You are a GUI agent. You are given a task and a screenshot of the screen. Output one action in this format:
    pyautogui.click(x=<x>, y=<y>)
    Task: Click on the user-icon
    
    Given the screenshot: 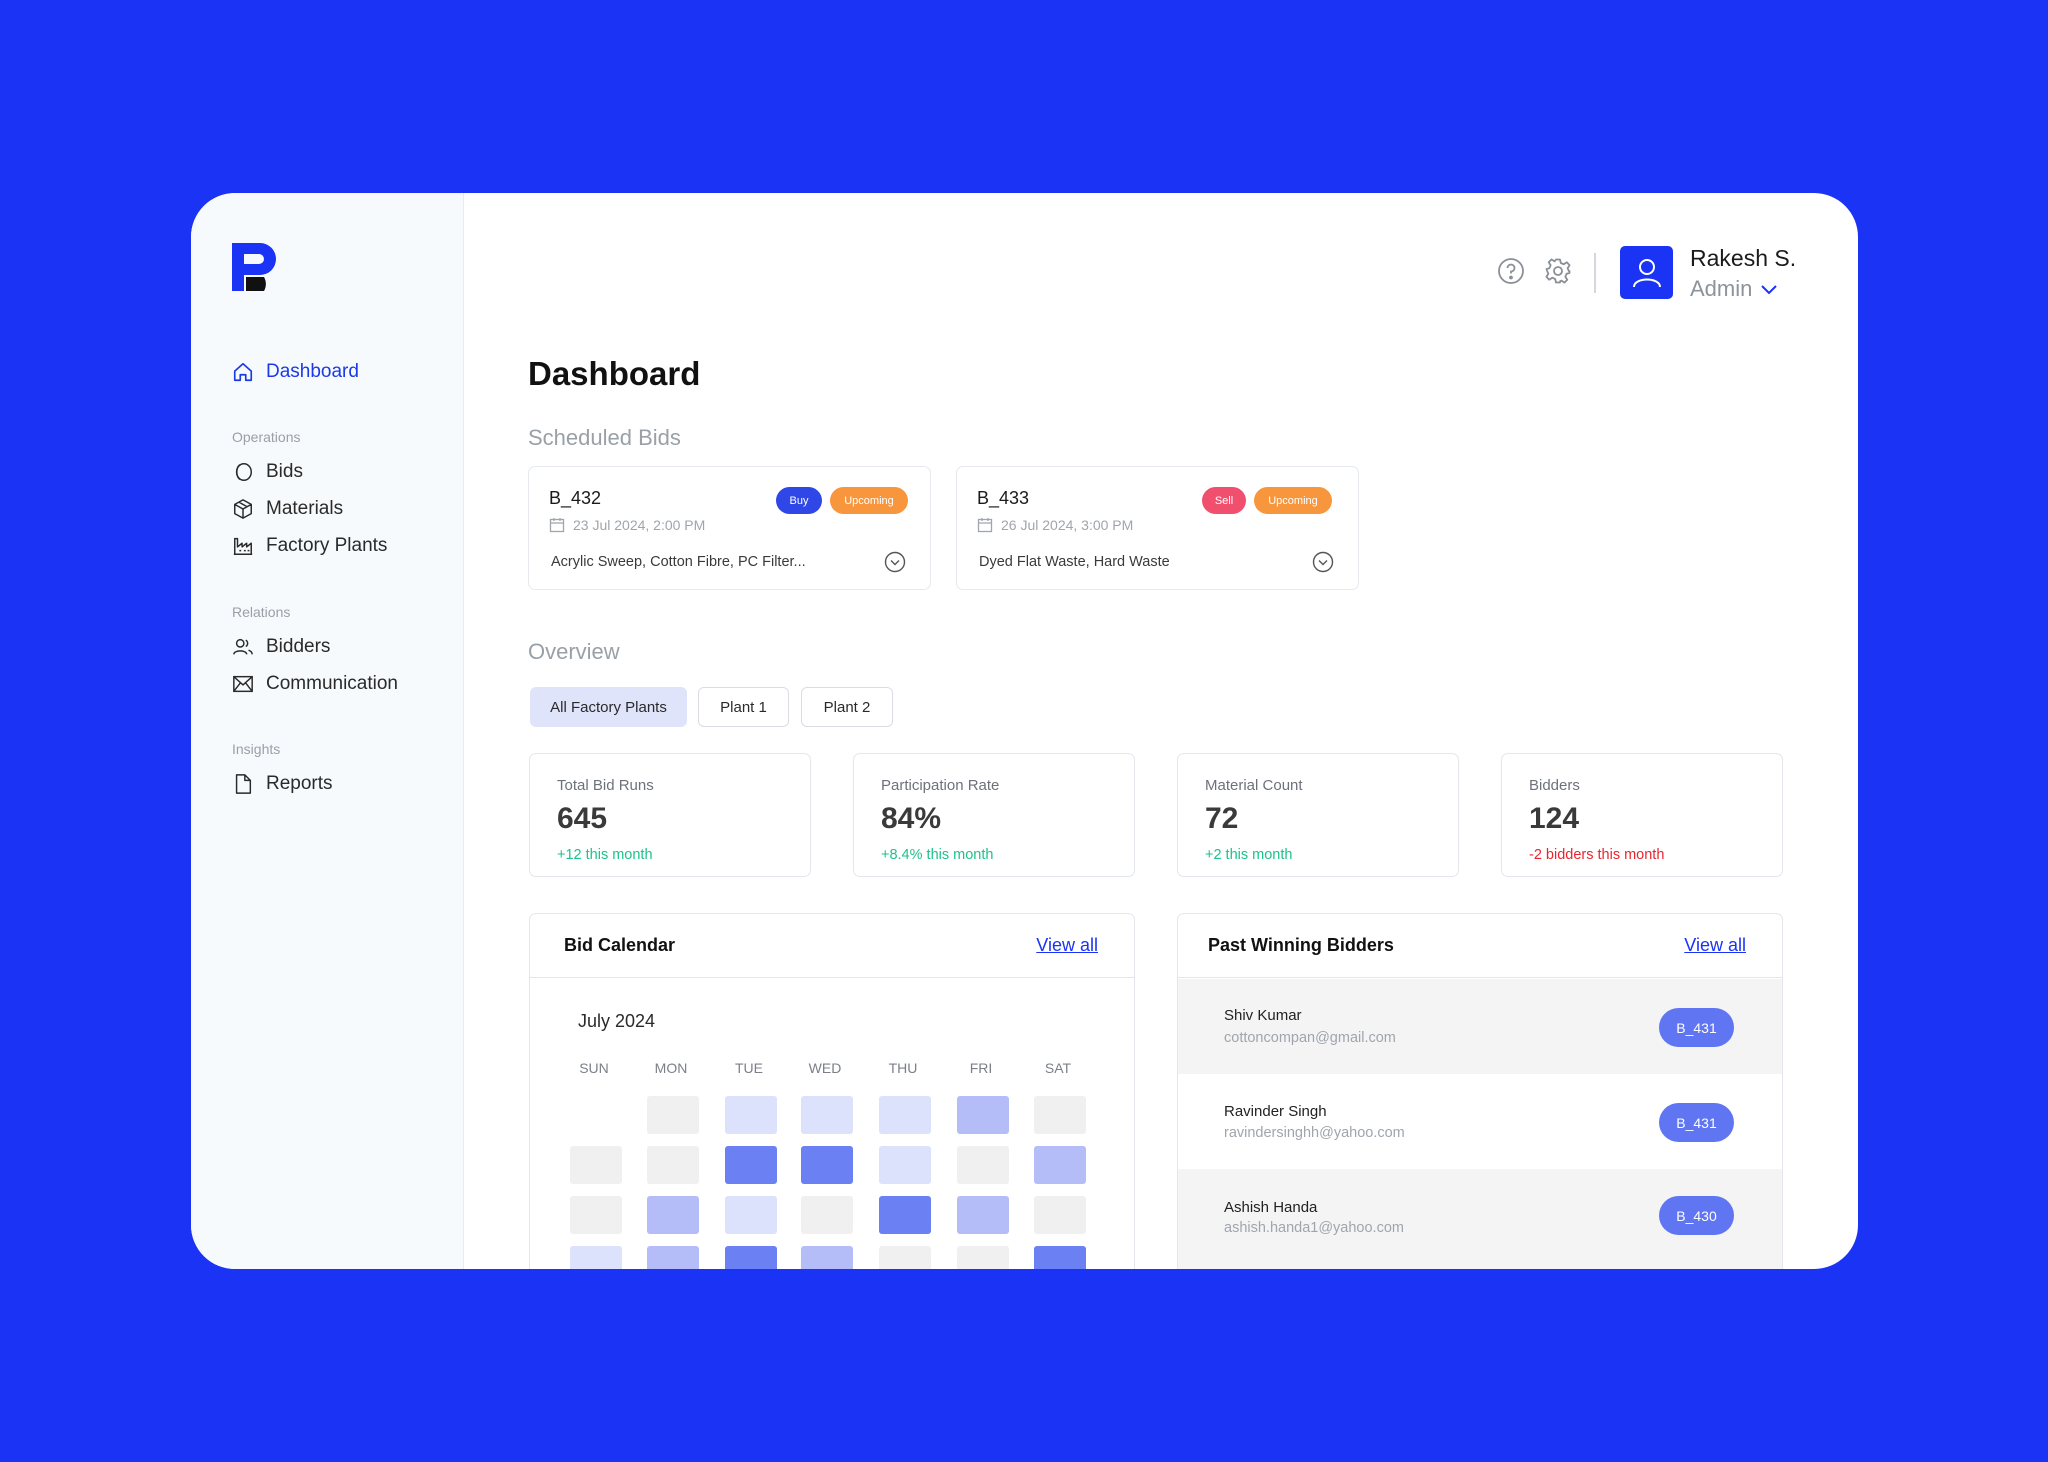 What is the action you would take?
    pyautogui.click(x=1646, y=272)
    